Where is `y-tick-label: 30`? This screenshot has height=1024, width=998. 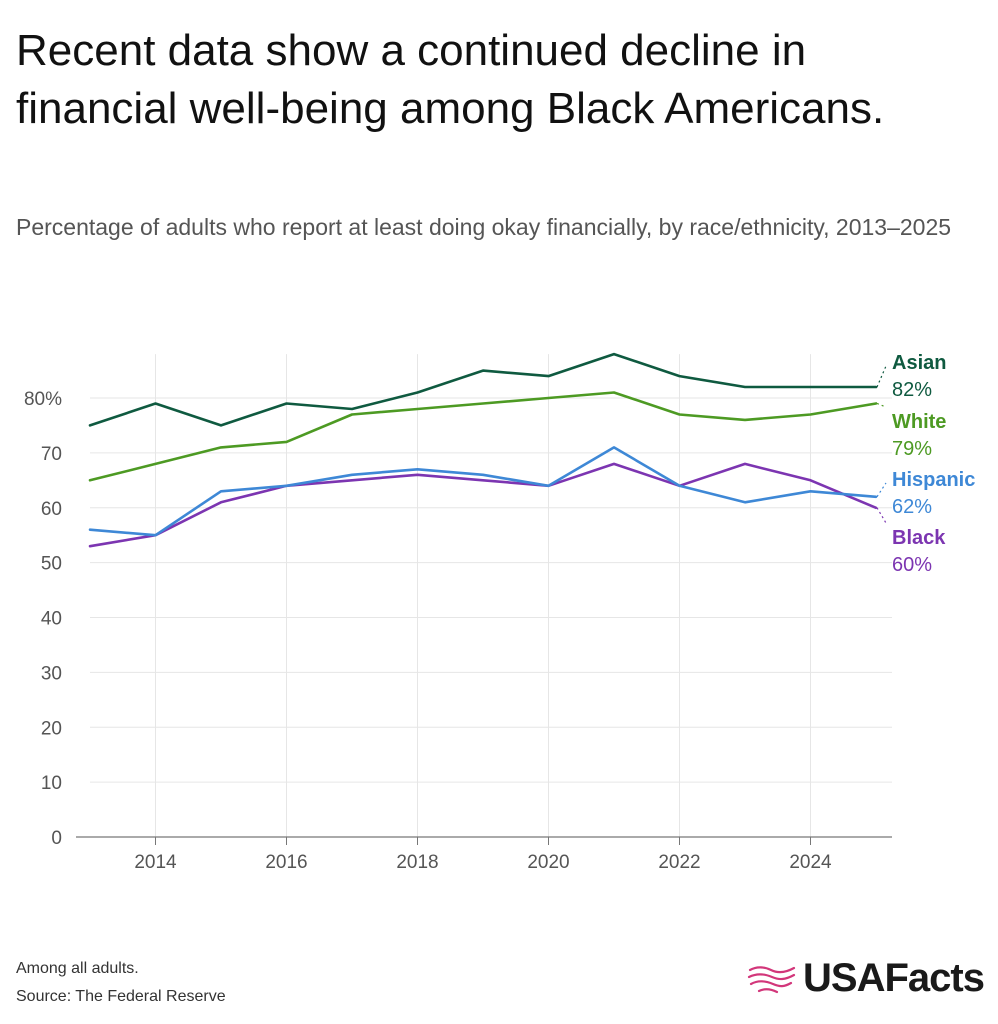
y-tick-label: 30 is located at coordinates (51, 673).